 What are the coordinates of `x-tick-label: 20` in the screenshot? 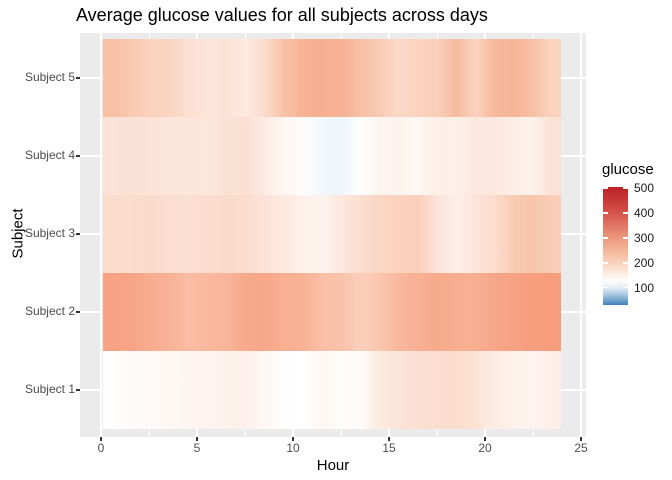 It's located at (485, 448).